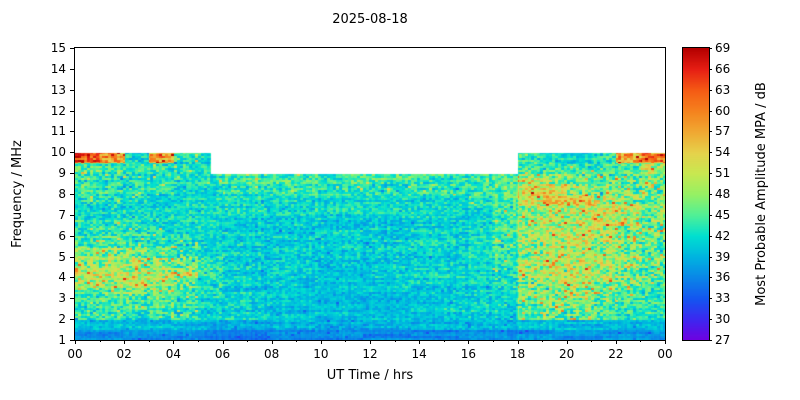 The width and height of the screenshot is (800, 400). What do you see at coordinates (58, 89) in the screenshot?
I see `y-tick-label: 13` at bounding box center [58, 89].